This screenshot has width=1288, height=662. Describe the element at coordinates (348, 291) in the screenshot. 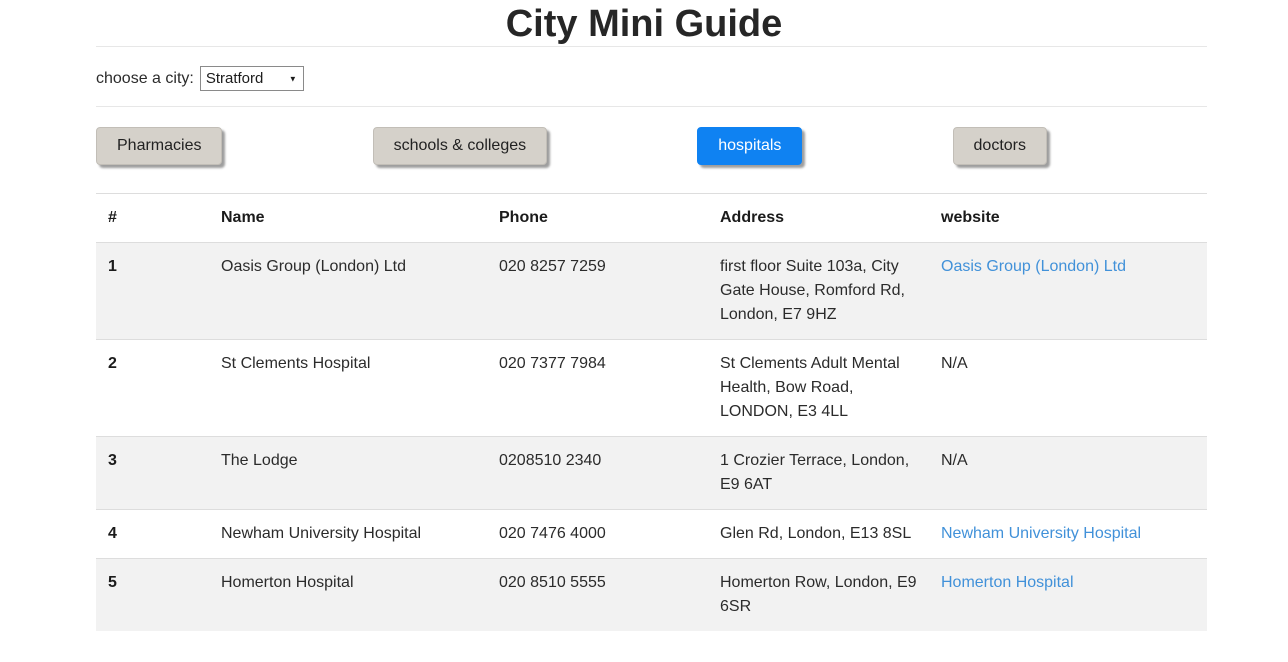

I see `hospital-name: Oasis Group (London) Ltd` at that location.